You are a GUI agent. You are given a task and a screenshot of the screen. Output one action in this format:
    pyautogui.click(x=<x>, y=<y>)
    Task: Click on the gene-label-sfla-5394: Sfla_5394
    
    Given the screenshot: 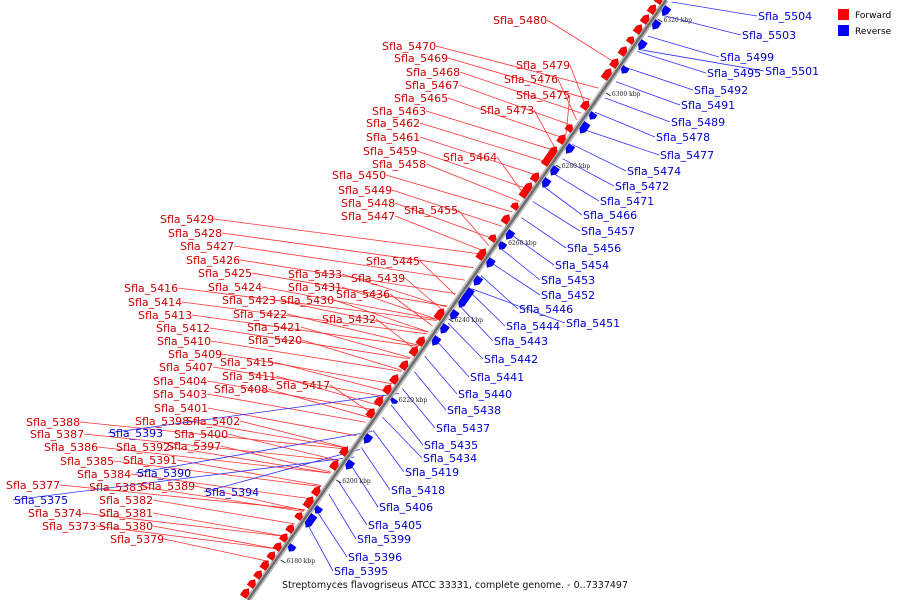 What is the action you would take?
    pyautogui.click(x=232, y=492)
    